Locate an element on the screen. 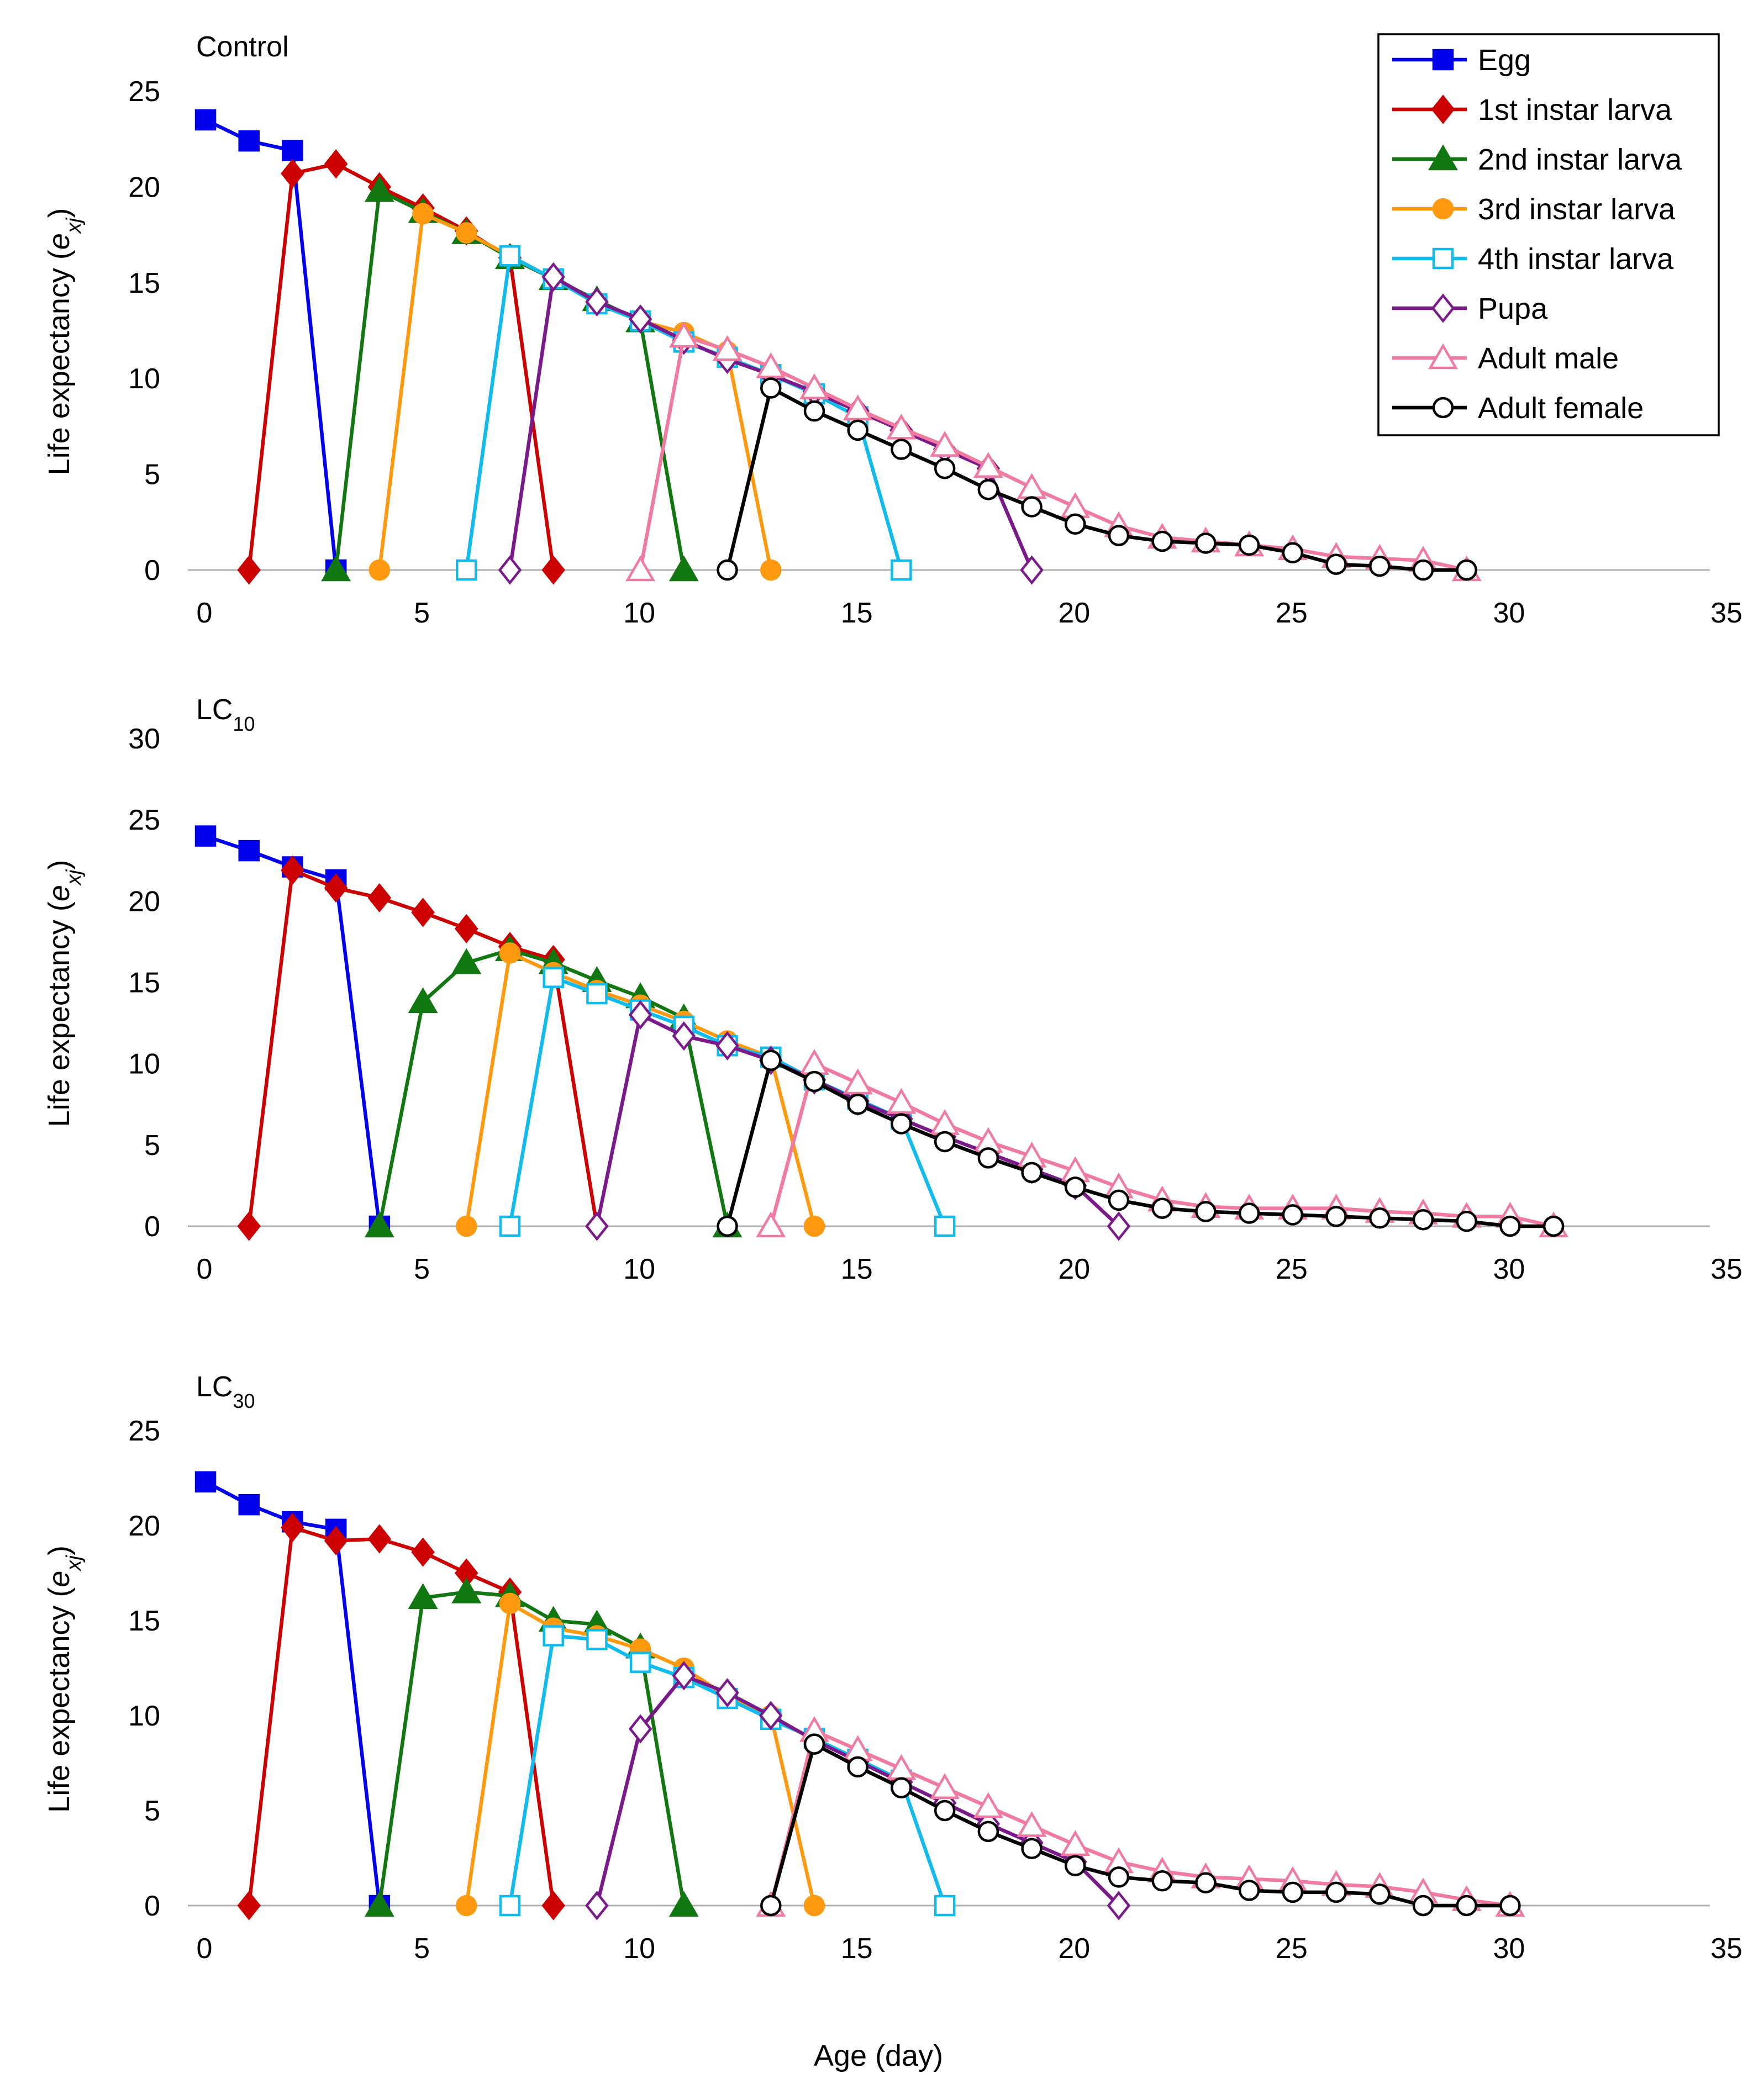  panel-title-main: LC is located at coordinates (214, 710).